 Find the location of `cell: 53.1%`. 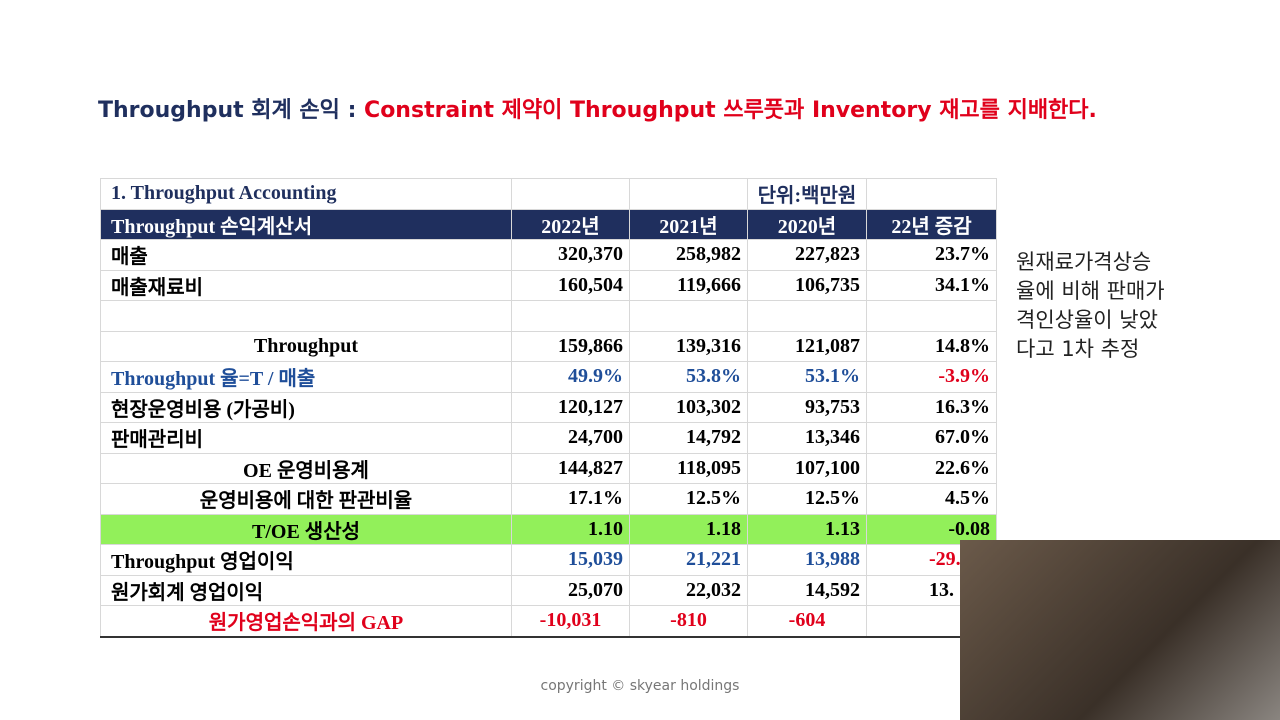

cell: 53.1% is located at coordinates (807, 377).